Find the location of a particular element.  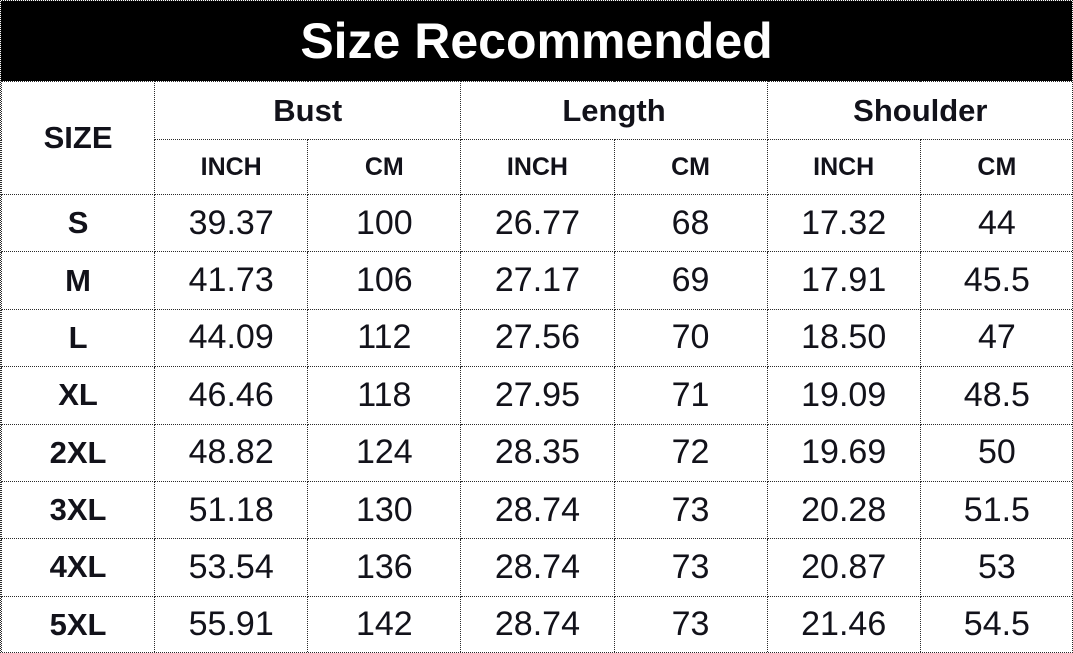

length-cm-cell: 72 is located at coordinates (690, 452).